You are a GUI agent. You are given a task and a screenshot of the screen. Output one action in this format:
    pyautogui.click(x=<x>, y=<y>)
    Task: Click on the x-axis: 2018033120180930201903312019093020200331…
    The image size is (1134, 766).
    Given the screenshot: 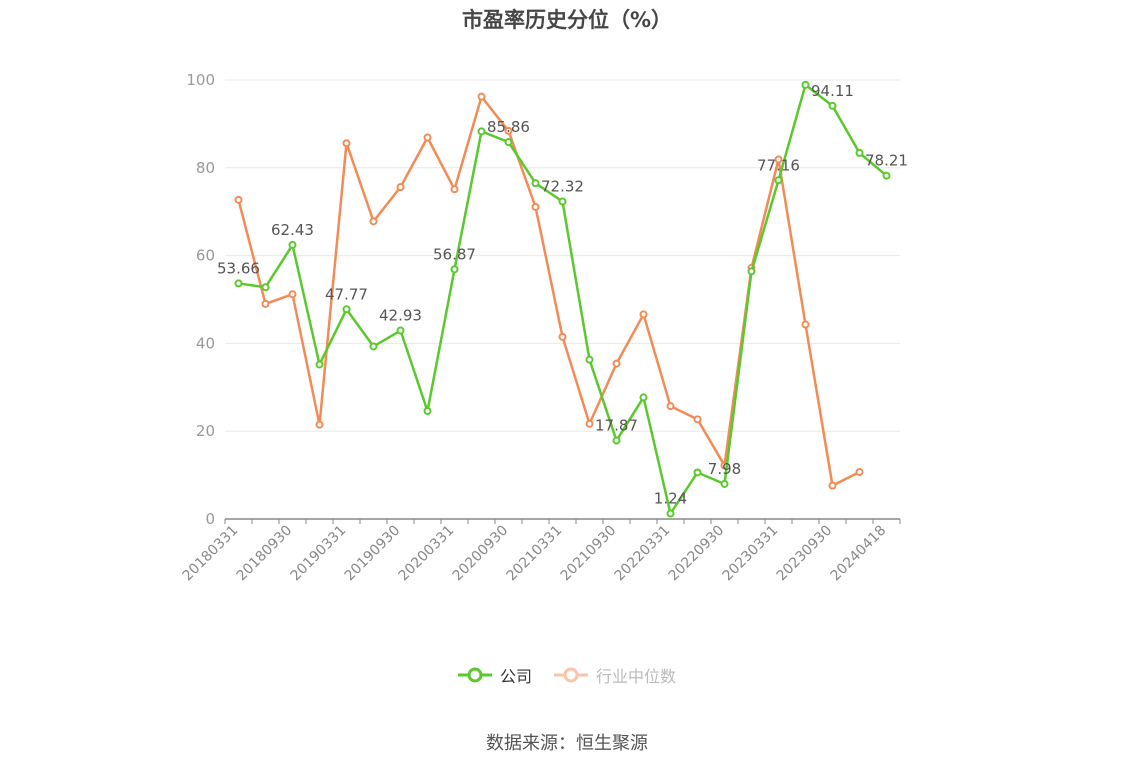 What is the action you would take?
    pyautogui.click(x=540, y=551)
    